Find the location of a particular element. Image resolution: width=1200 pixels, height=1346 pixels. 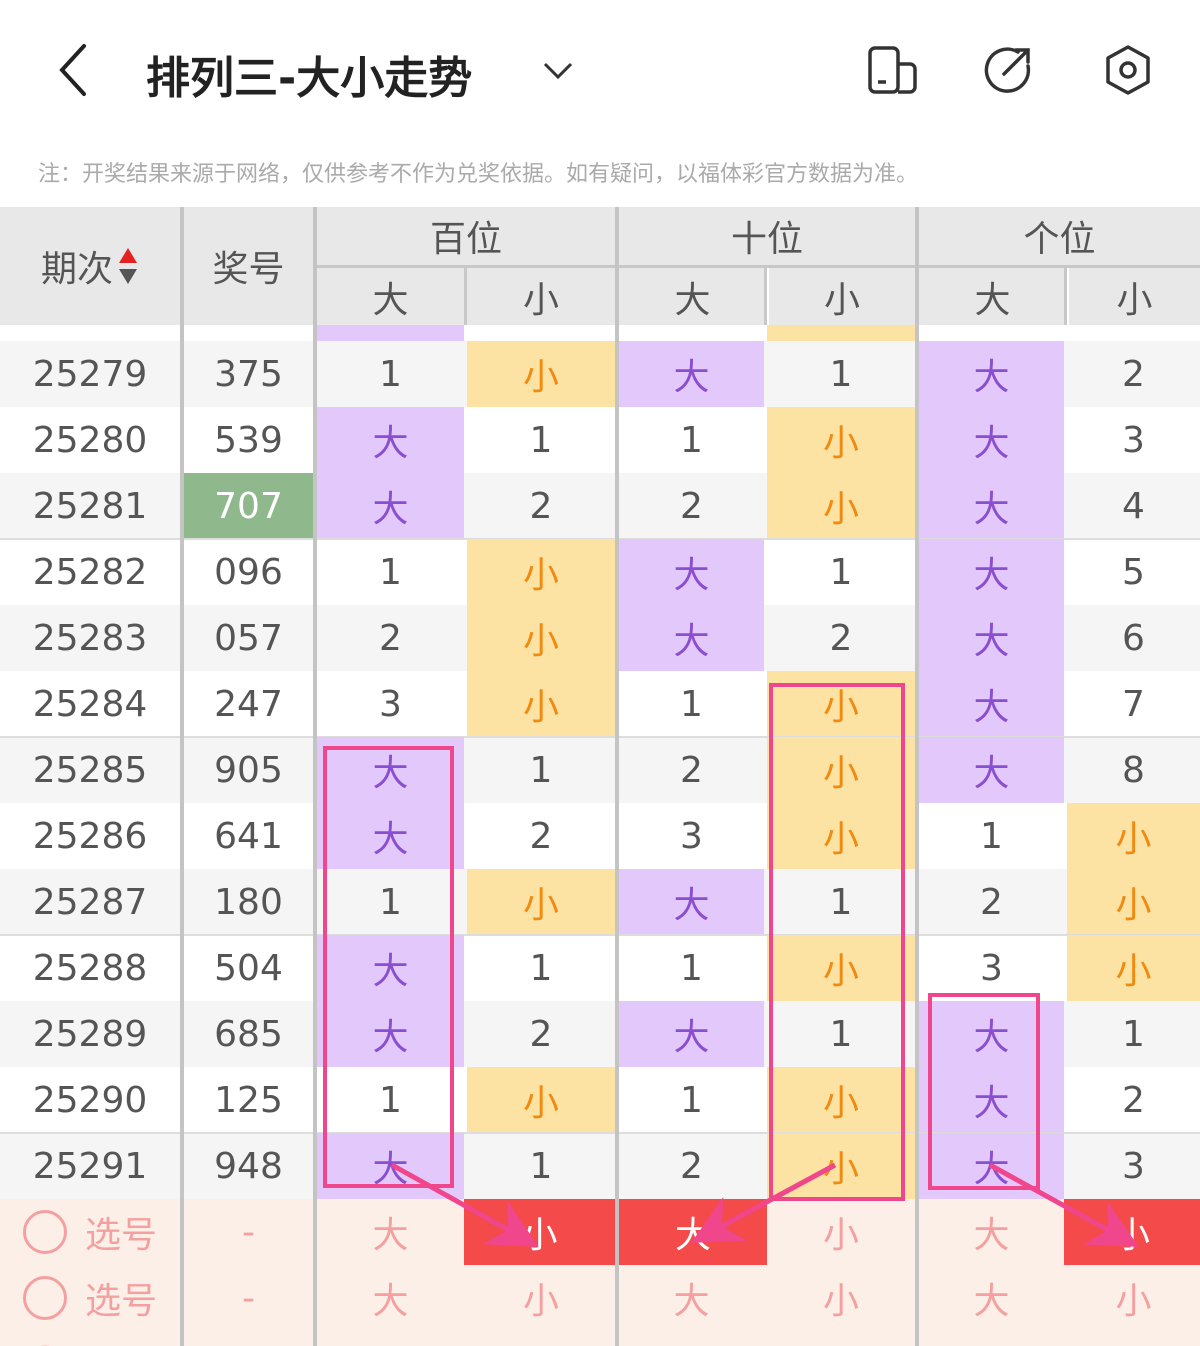

period-cell: 25289 is located at coordinates (90, 1034).